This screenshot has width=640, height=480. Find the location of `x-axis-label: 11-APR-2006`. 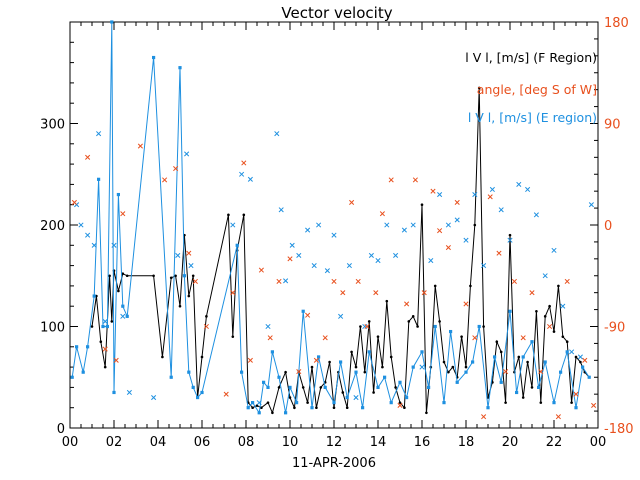

x-axis-label: 11-APR-2006 is located at coordinates (334, 463).